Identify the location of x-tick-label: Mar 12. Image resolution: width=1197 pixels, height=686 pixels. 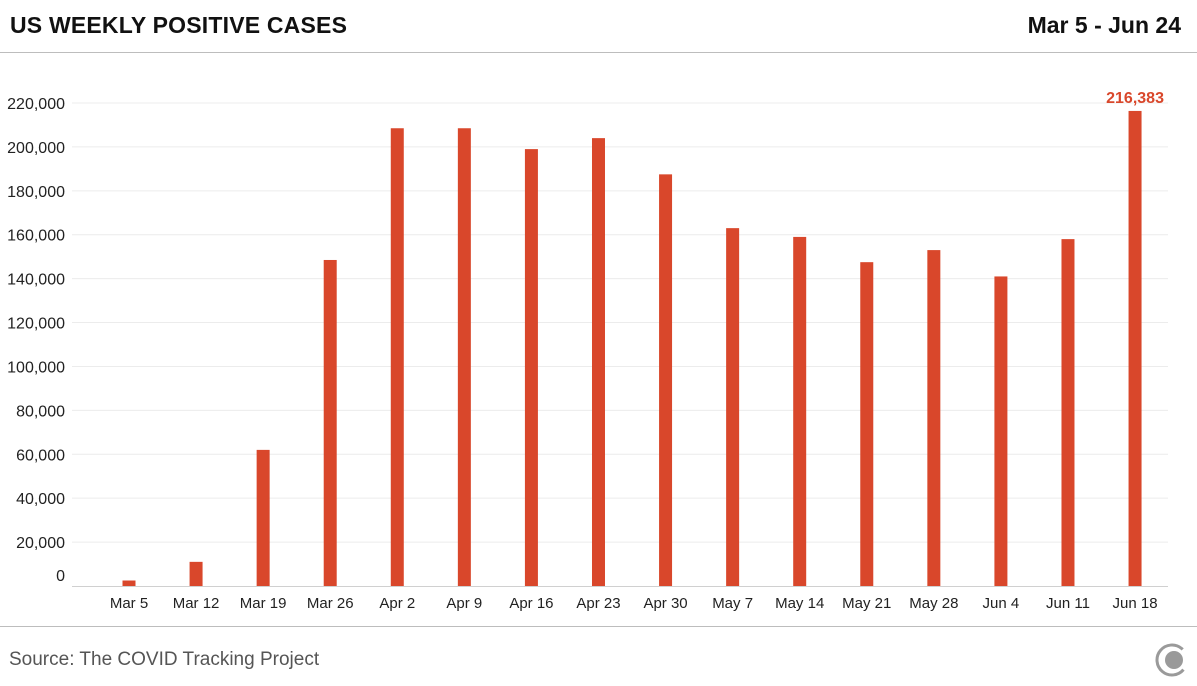
(196, 603).